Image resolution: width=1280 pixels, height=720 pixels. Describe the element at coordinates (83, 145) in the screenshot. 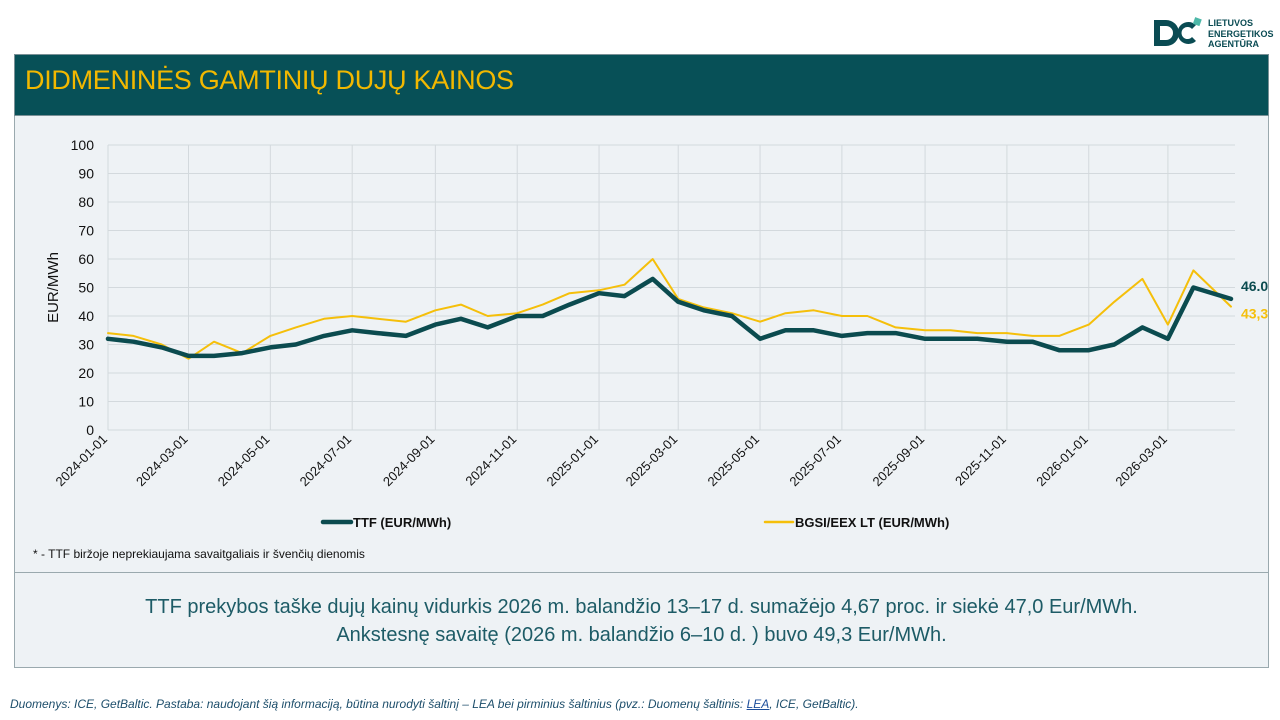

I see `y-tick-label: 100` at that location.